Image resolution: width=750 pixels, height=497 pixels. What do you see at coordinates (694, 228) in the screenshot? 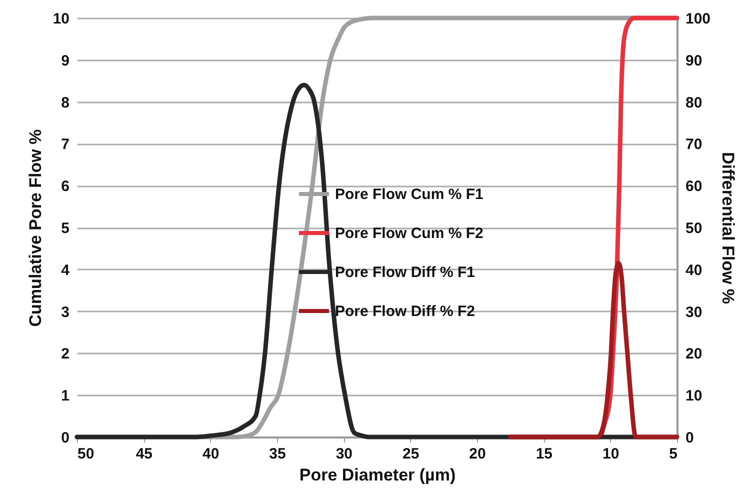
I see `y2-tick-label: 50` at bounding box center [694, 228].